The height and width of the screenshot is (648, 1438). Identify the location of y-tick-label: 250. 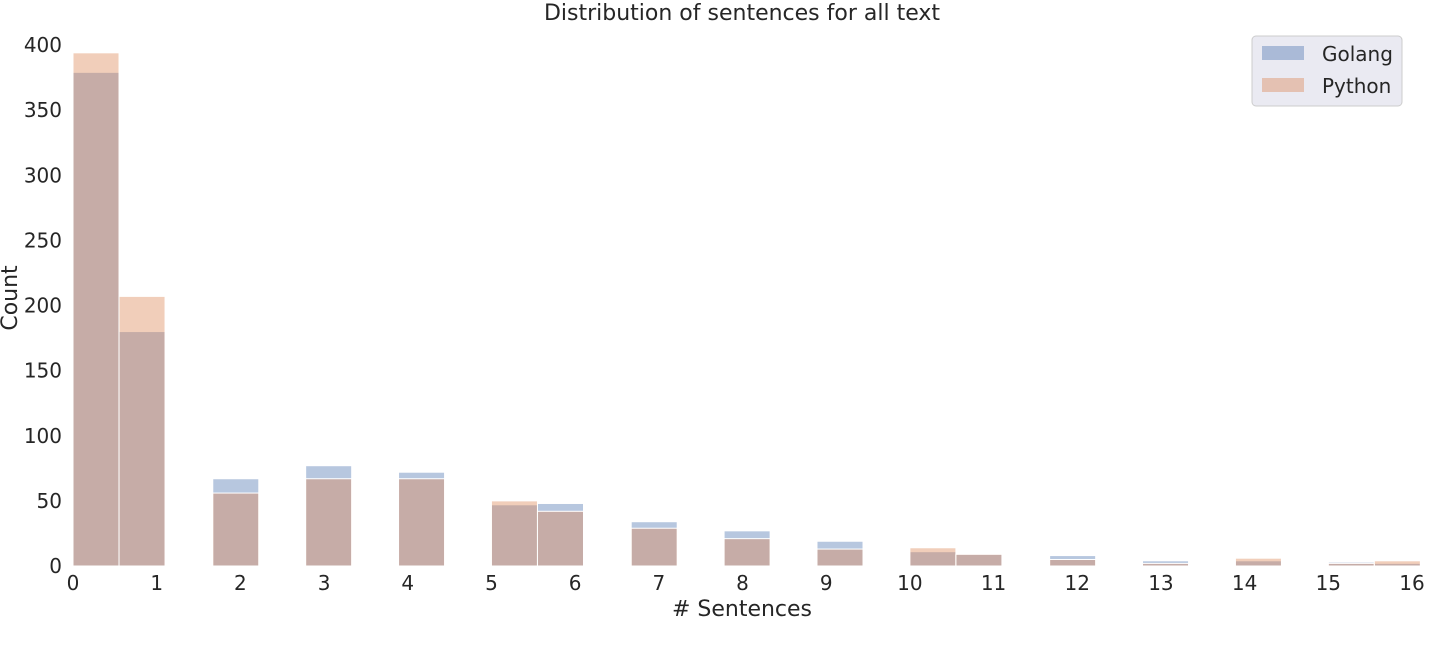
(43, 240).